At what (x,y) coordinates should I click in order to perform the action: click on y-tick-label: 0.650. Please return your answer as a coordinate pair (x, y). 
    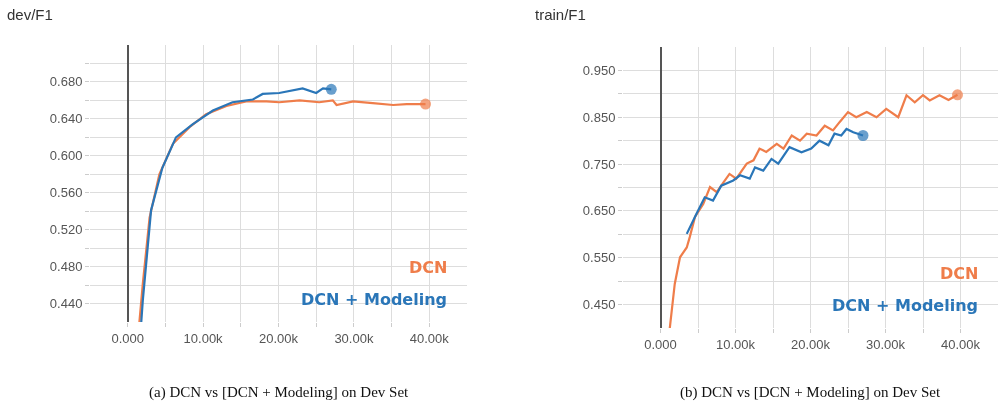
    Looking at the image, I should click on (599, 211).